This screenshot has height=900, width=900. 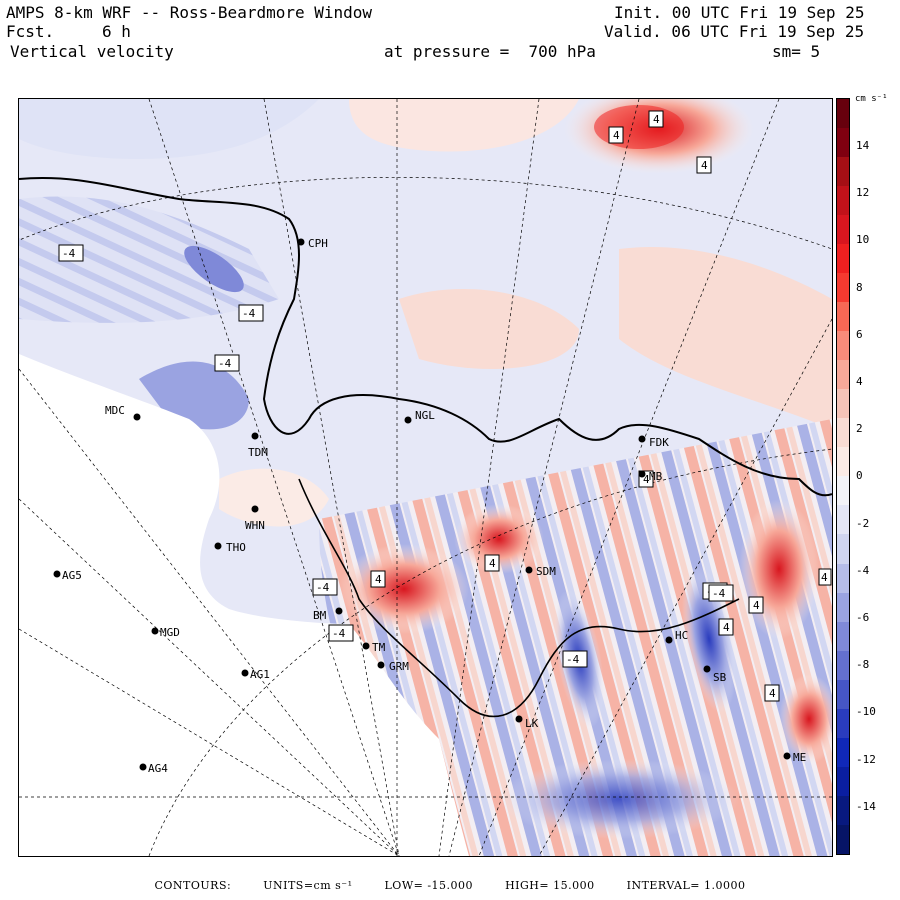 What do you see at coordinates (659, 442) in the screenshot?
I see `svg-text: FDK` at bounding box center [659, 442].